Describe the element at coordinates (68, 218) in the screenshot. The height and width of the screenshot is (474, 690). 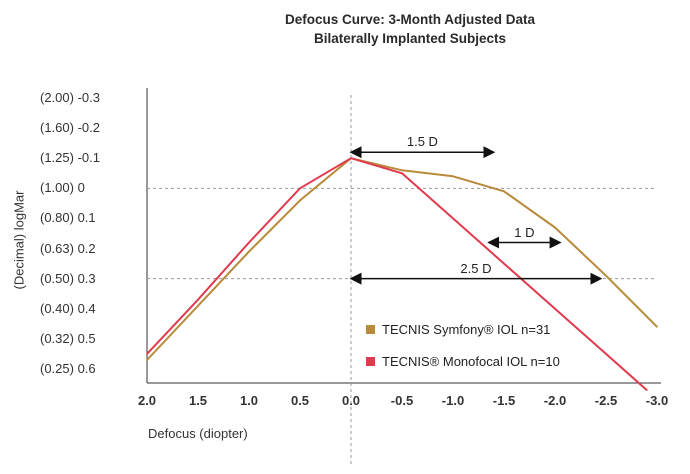
I see `y-tick-label: (0.80) 0.1` at that location.